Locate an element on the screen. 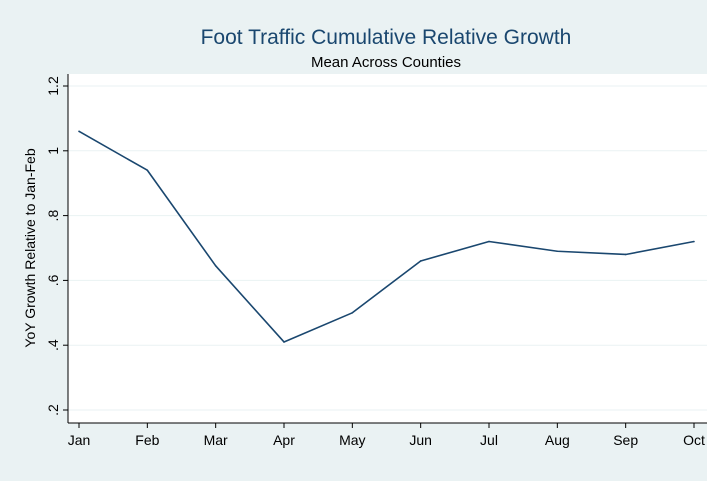 The image size is (707, 481). x-tick-label: Sep is located at coordinates (625, 440).